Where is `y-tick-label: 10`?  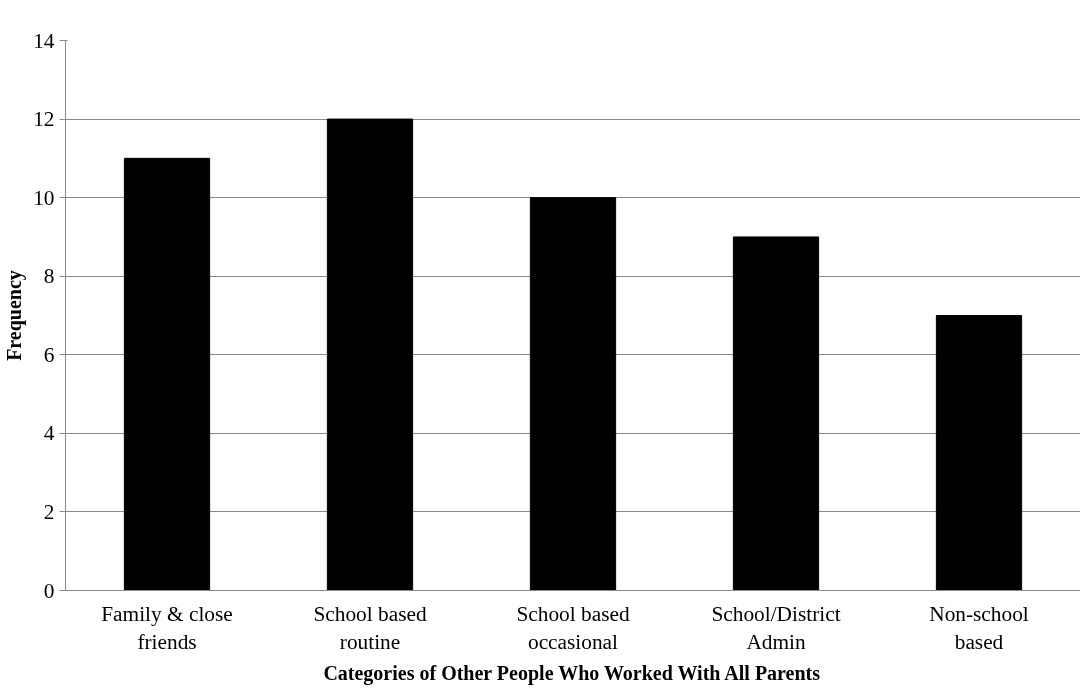
y-tick-label: 10 is located at coordinates (44, 197).